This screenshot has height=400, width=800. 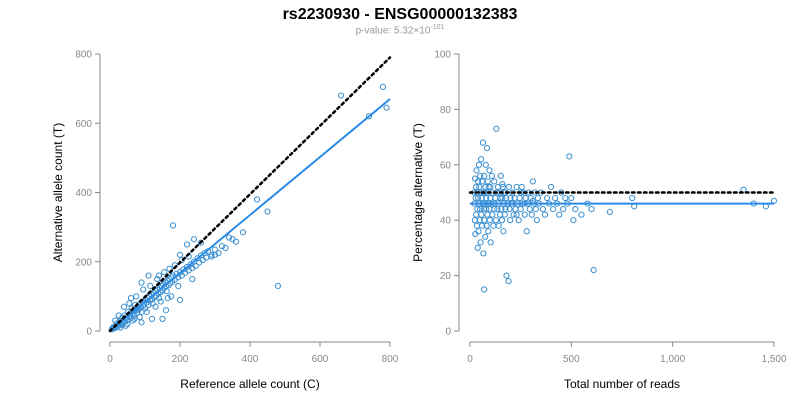 I want to click on x-tick-label: 600, so click(x=320, y=359).